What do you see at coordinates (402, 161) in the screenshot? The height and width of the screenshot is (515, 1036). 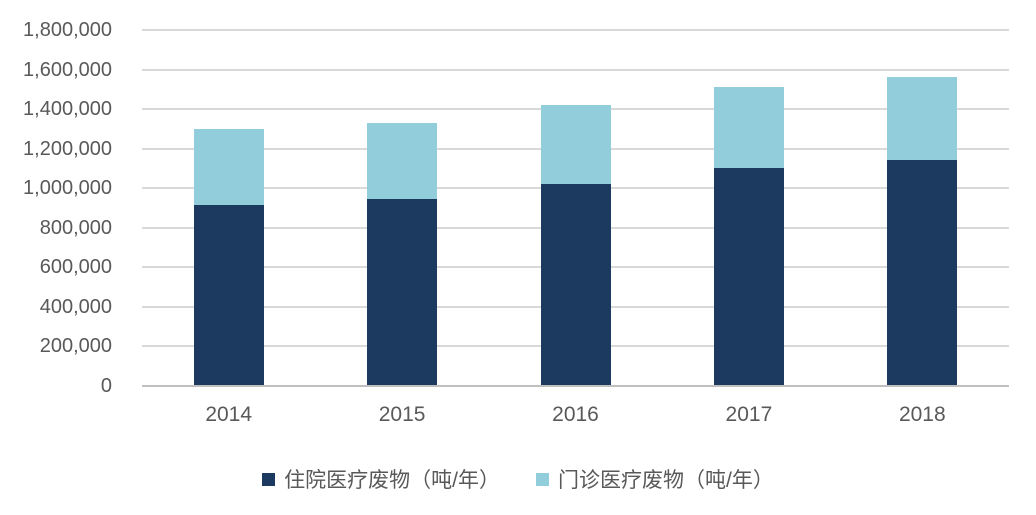 I see `bar-outpatient-2015` at bounding box center [402, 161].